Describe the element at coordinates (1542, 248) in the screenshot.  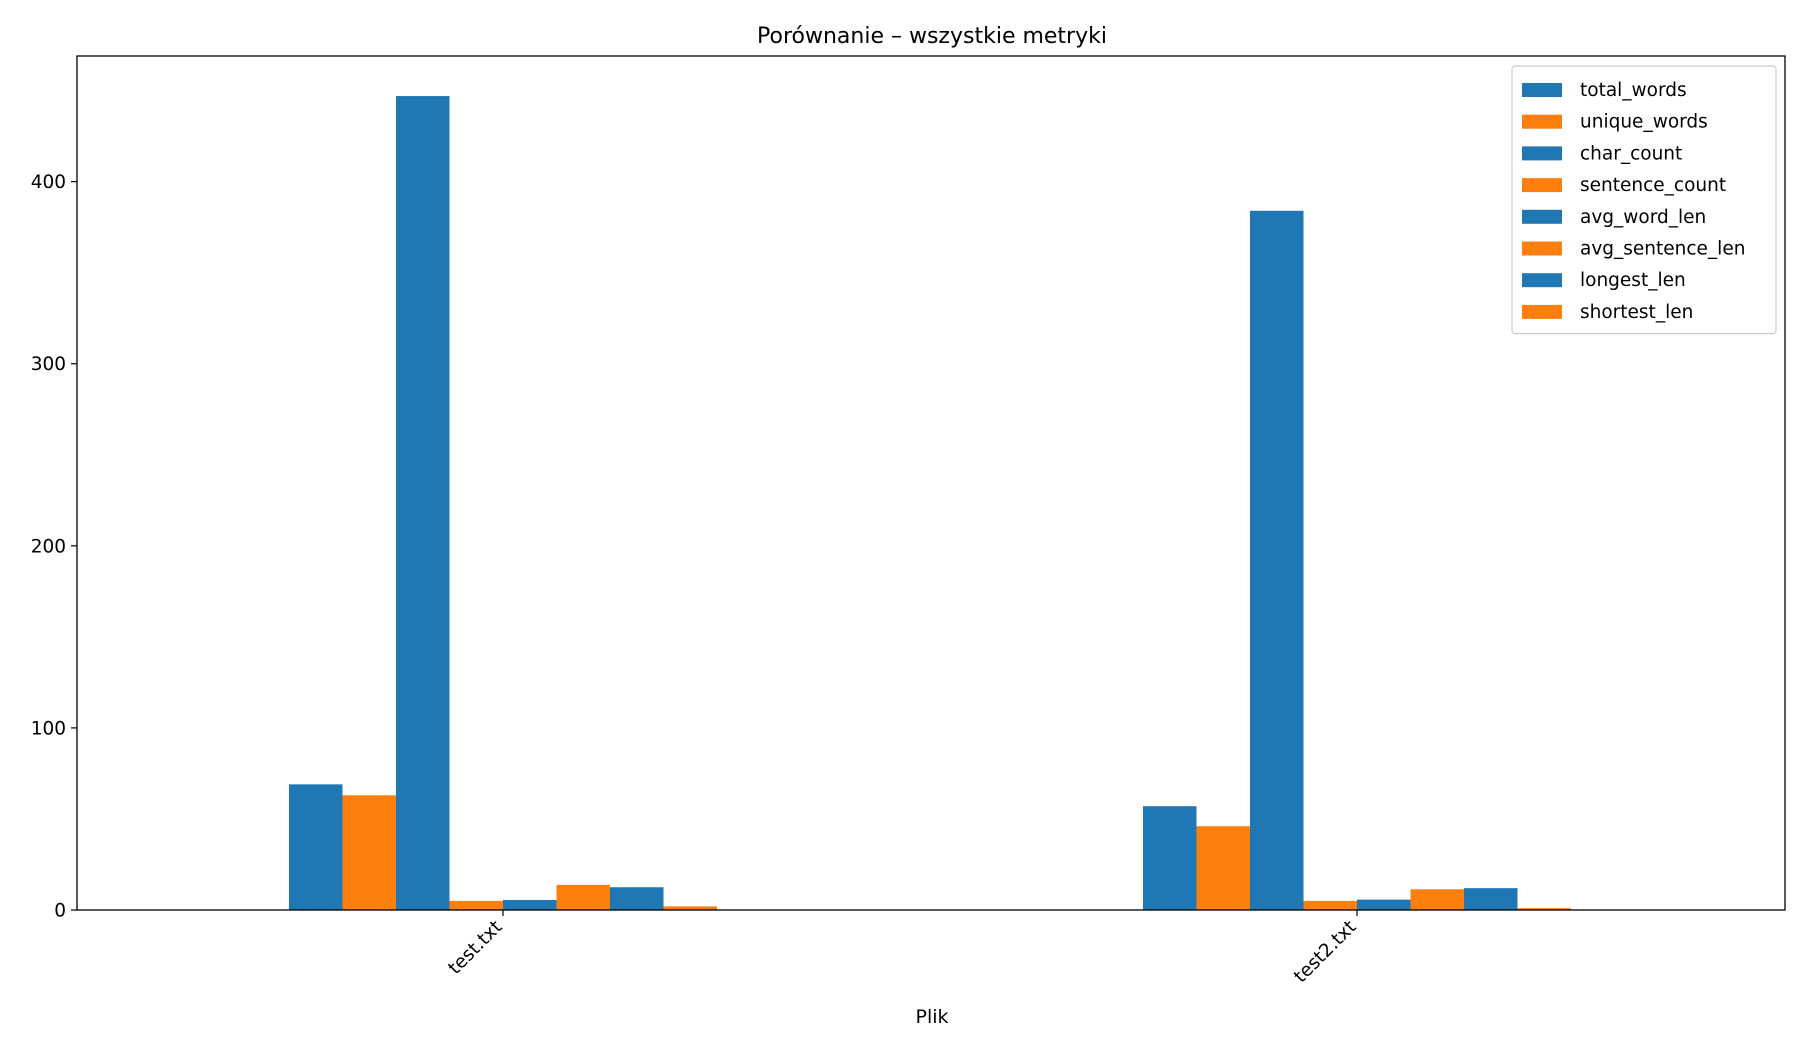
I see `legend-swatch-avg_sentence_len` at that location.